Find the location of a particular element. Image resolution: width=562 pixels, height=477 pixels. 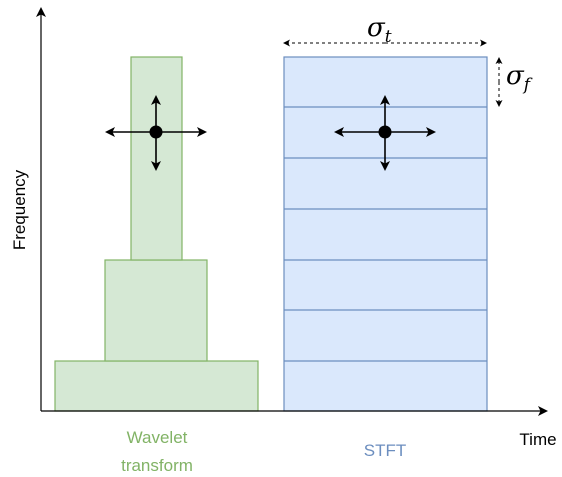

sigma-f-label: σf is located at coordinates (519, 78).